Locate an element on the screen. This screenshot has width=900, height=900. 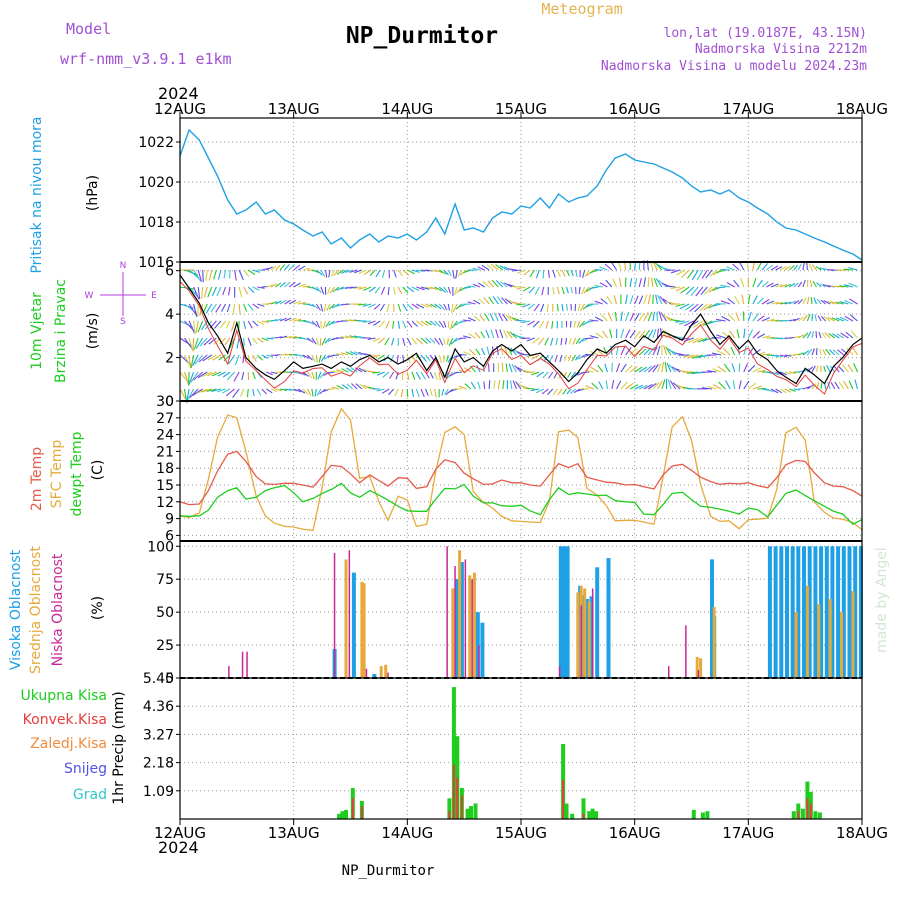
x-tick-label-bottom: 14AUG is located at coordinates (407, 833).